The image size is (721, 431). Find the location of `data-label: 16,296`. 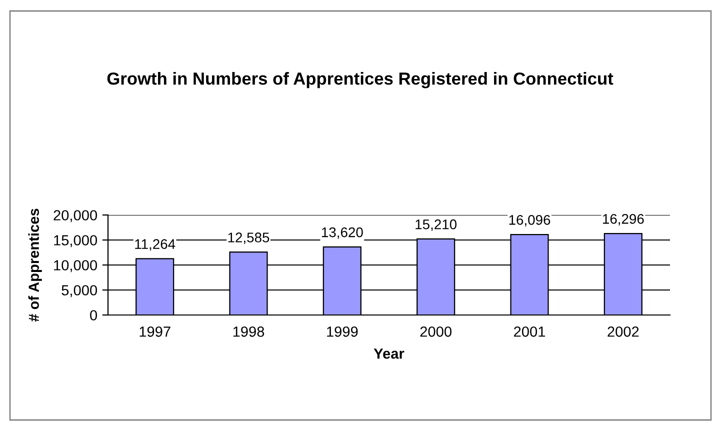

data-label: 16,296 is located at coordinates (623, 220).